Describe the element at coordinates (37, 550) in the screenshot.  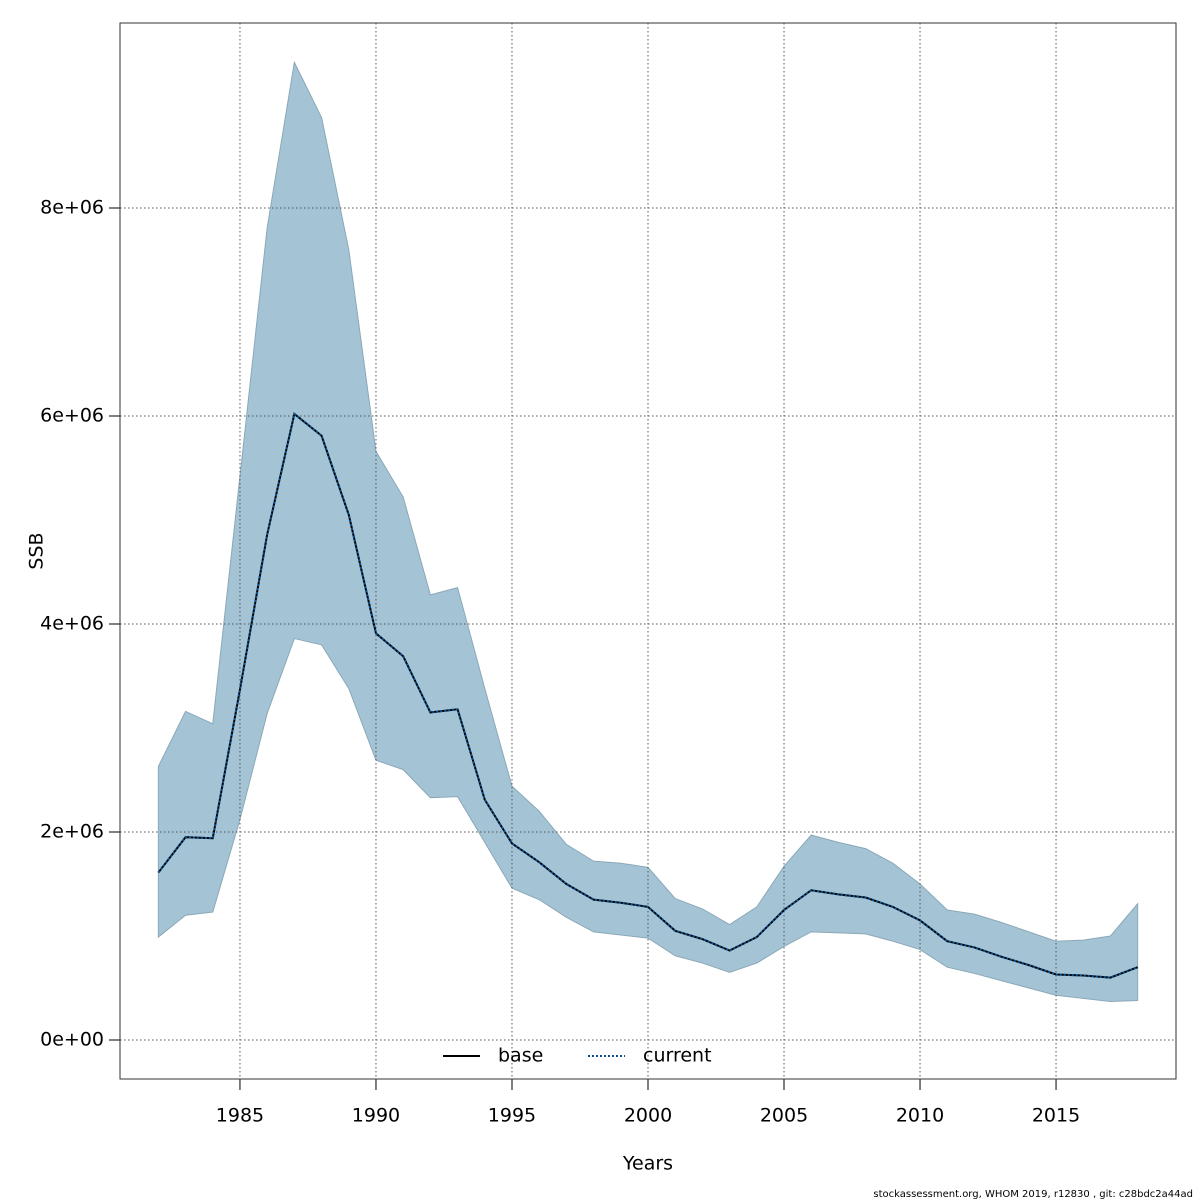
I see `y-axis-label: SSB` at that location.